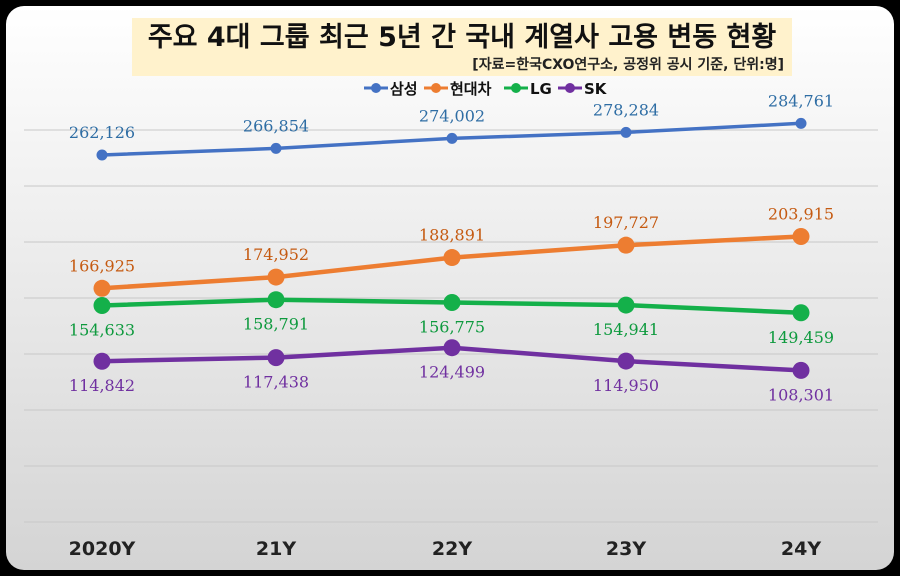 The width and height of the screenshot is (900, 576). Describe the element at coordinates (626, 222) in the screenshot. I see `data-label: 197,727` at that location.